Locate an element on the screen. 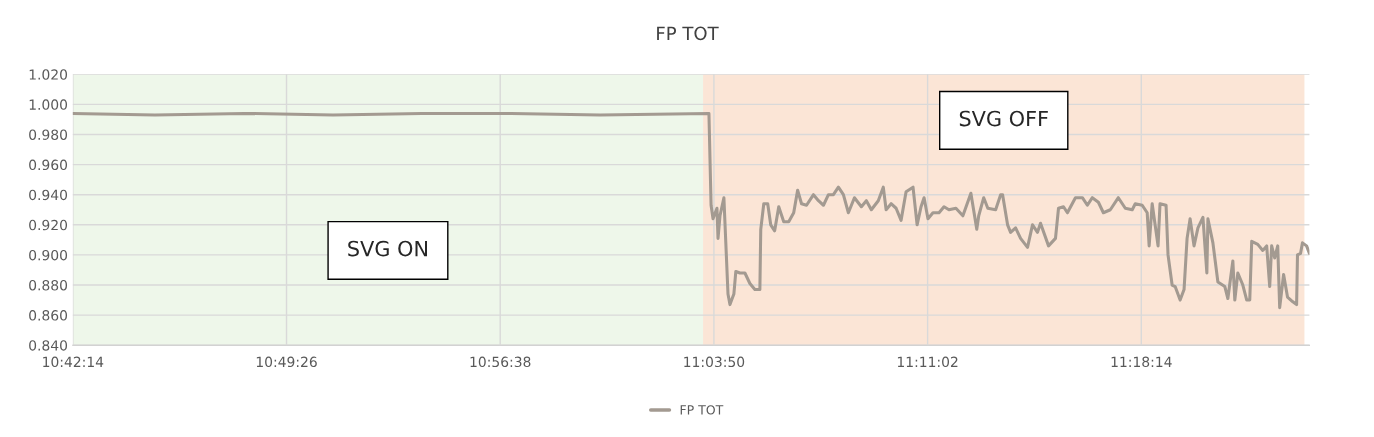  y-tick-label: 0.960 is located at coordinates (48, 165).